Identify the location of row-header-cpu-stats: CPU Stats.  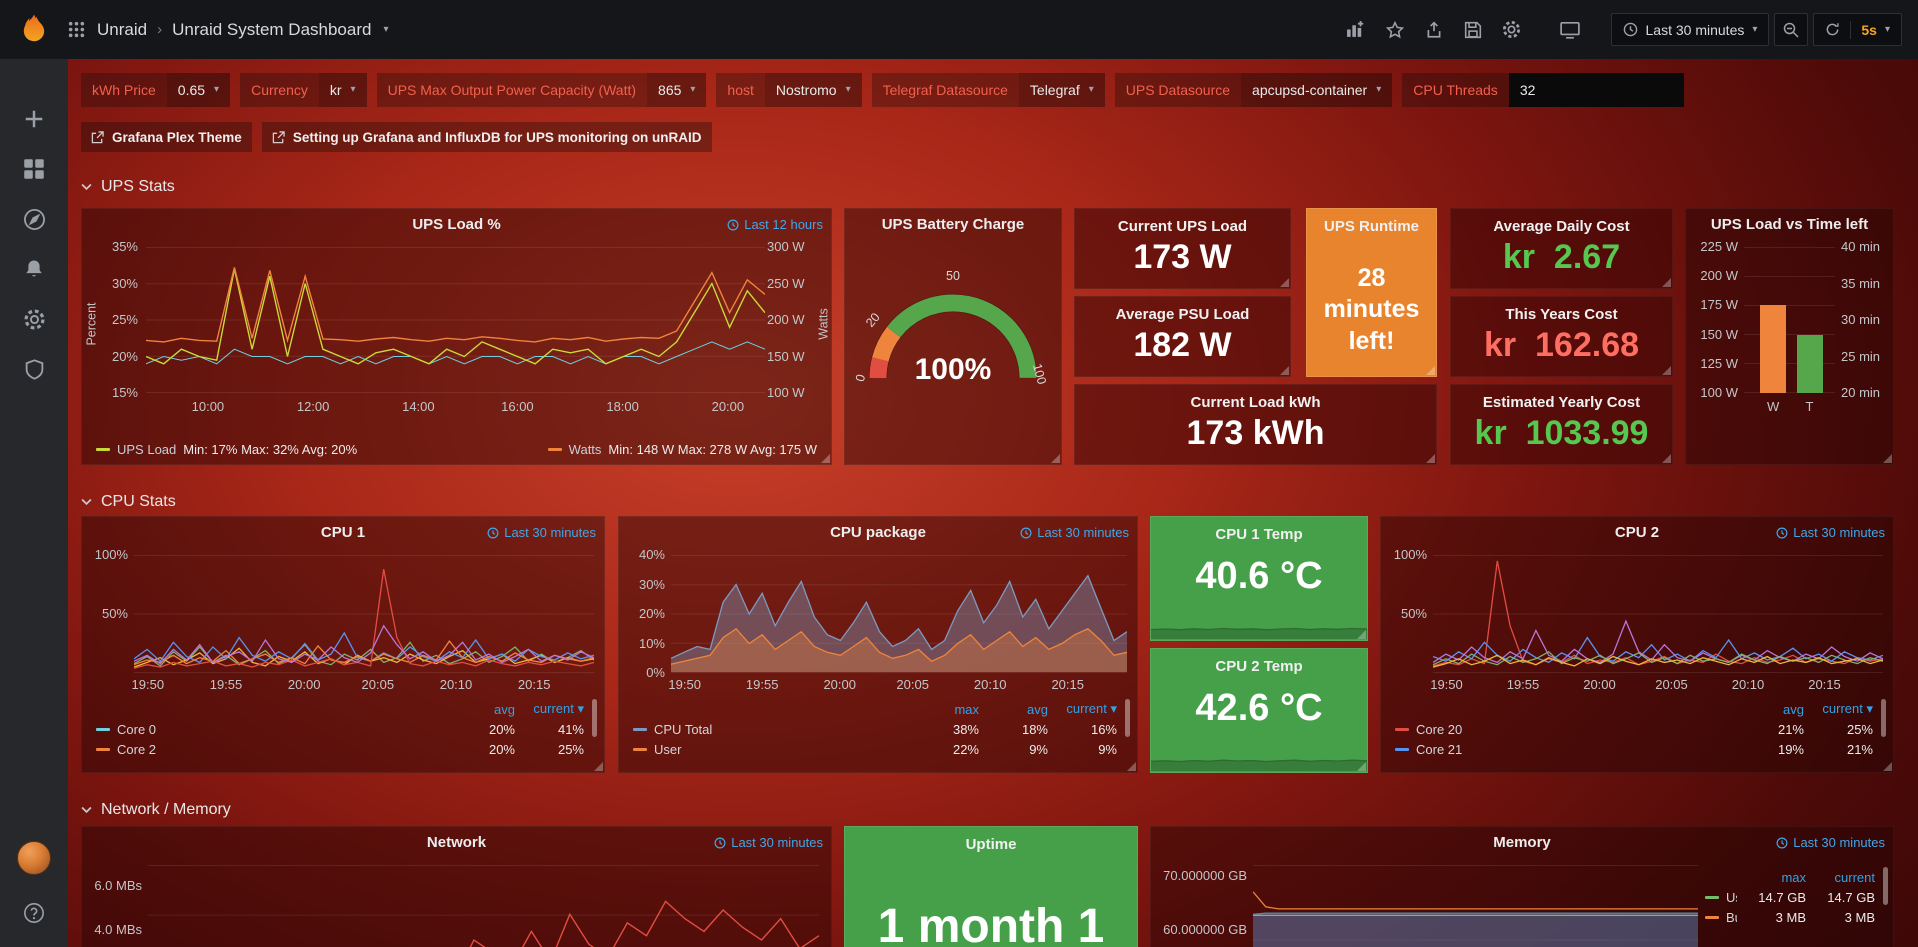
(128, 502).